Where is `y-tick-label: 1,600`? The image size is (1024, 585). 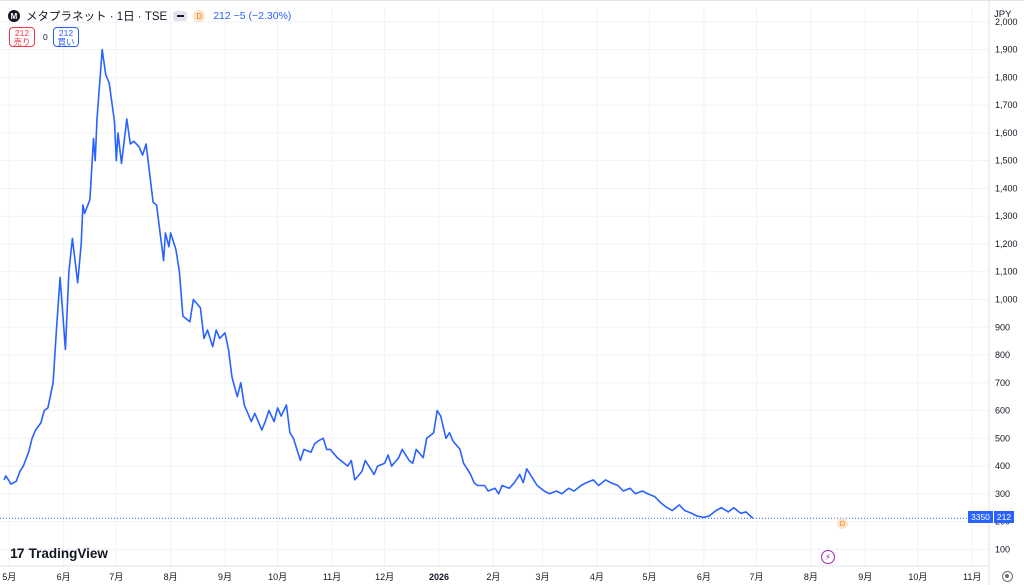
y-tick-label: 1,600 is located at coordinates (1006, 133).